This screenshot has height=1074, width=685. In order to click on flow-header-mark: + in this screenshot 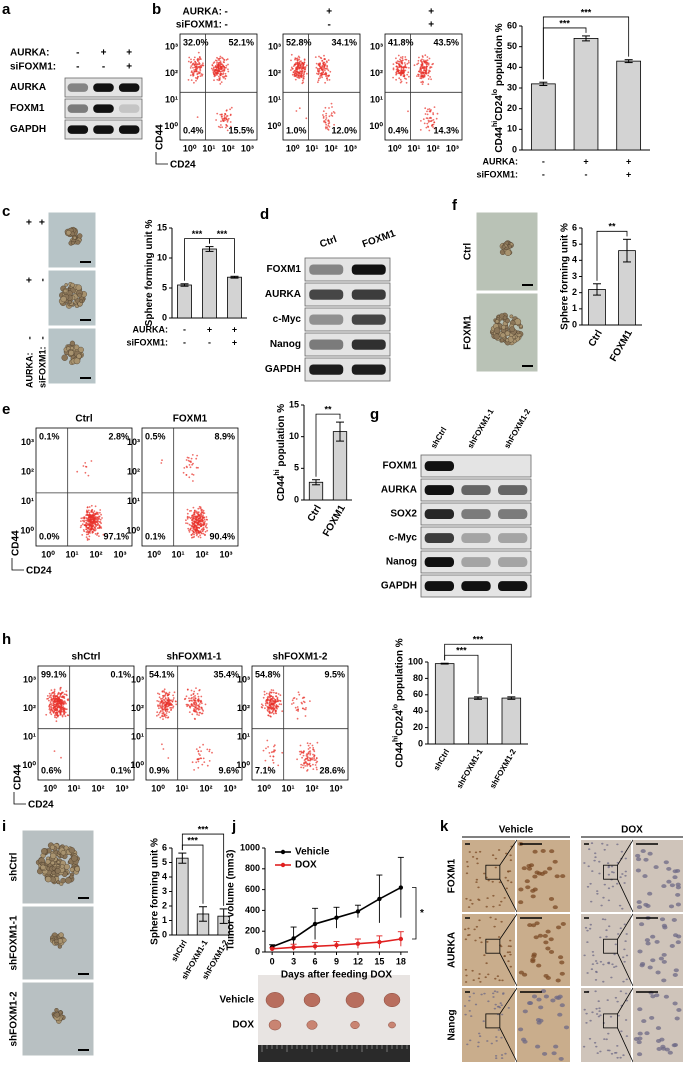, I will do `click(431, 25)`.